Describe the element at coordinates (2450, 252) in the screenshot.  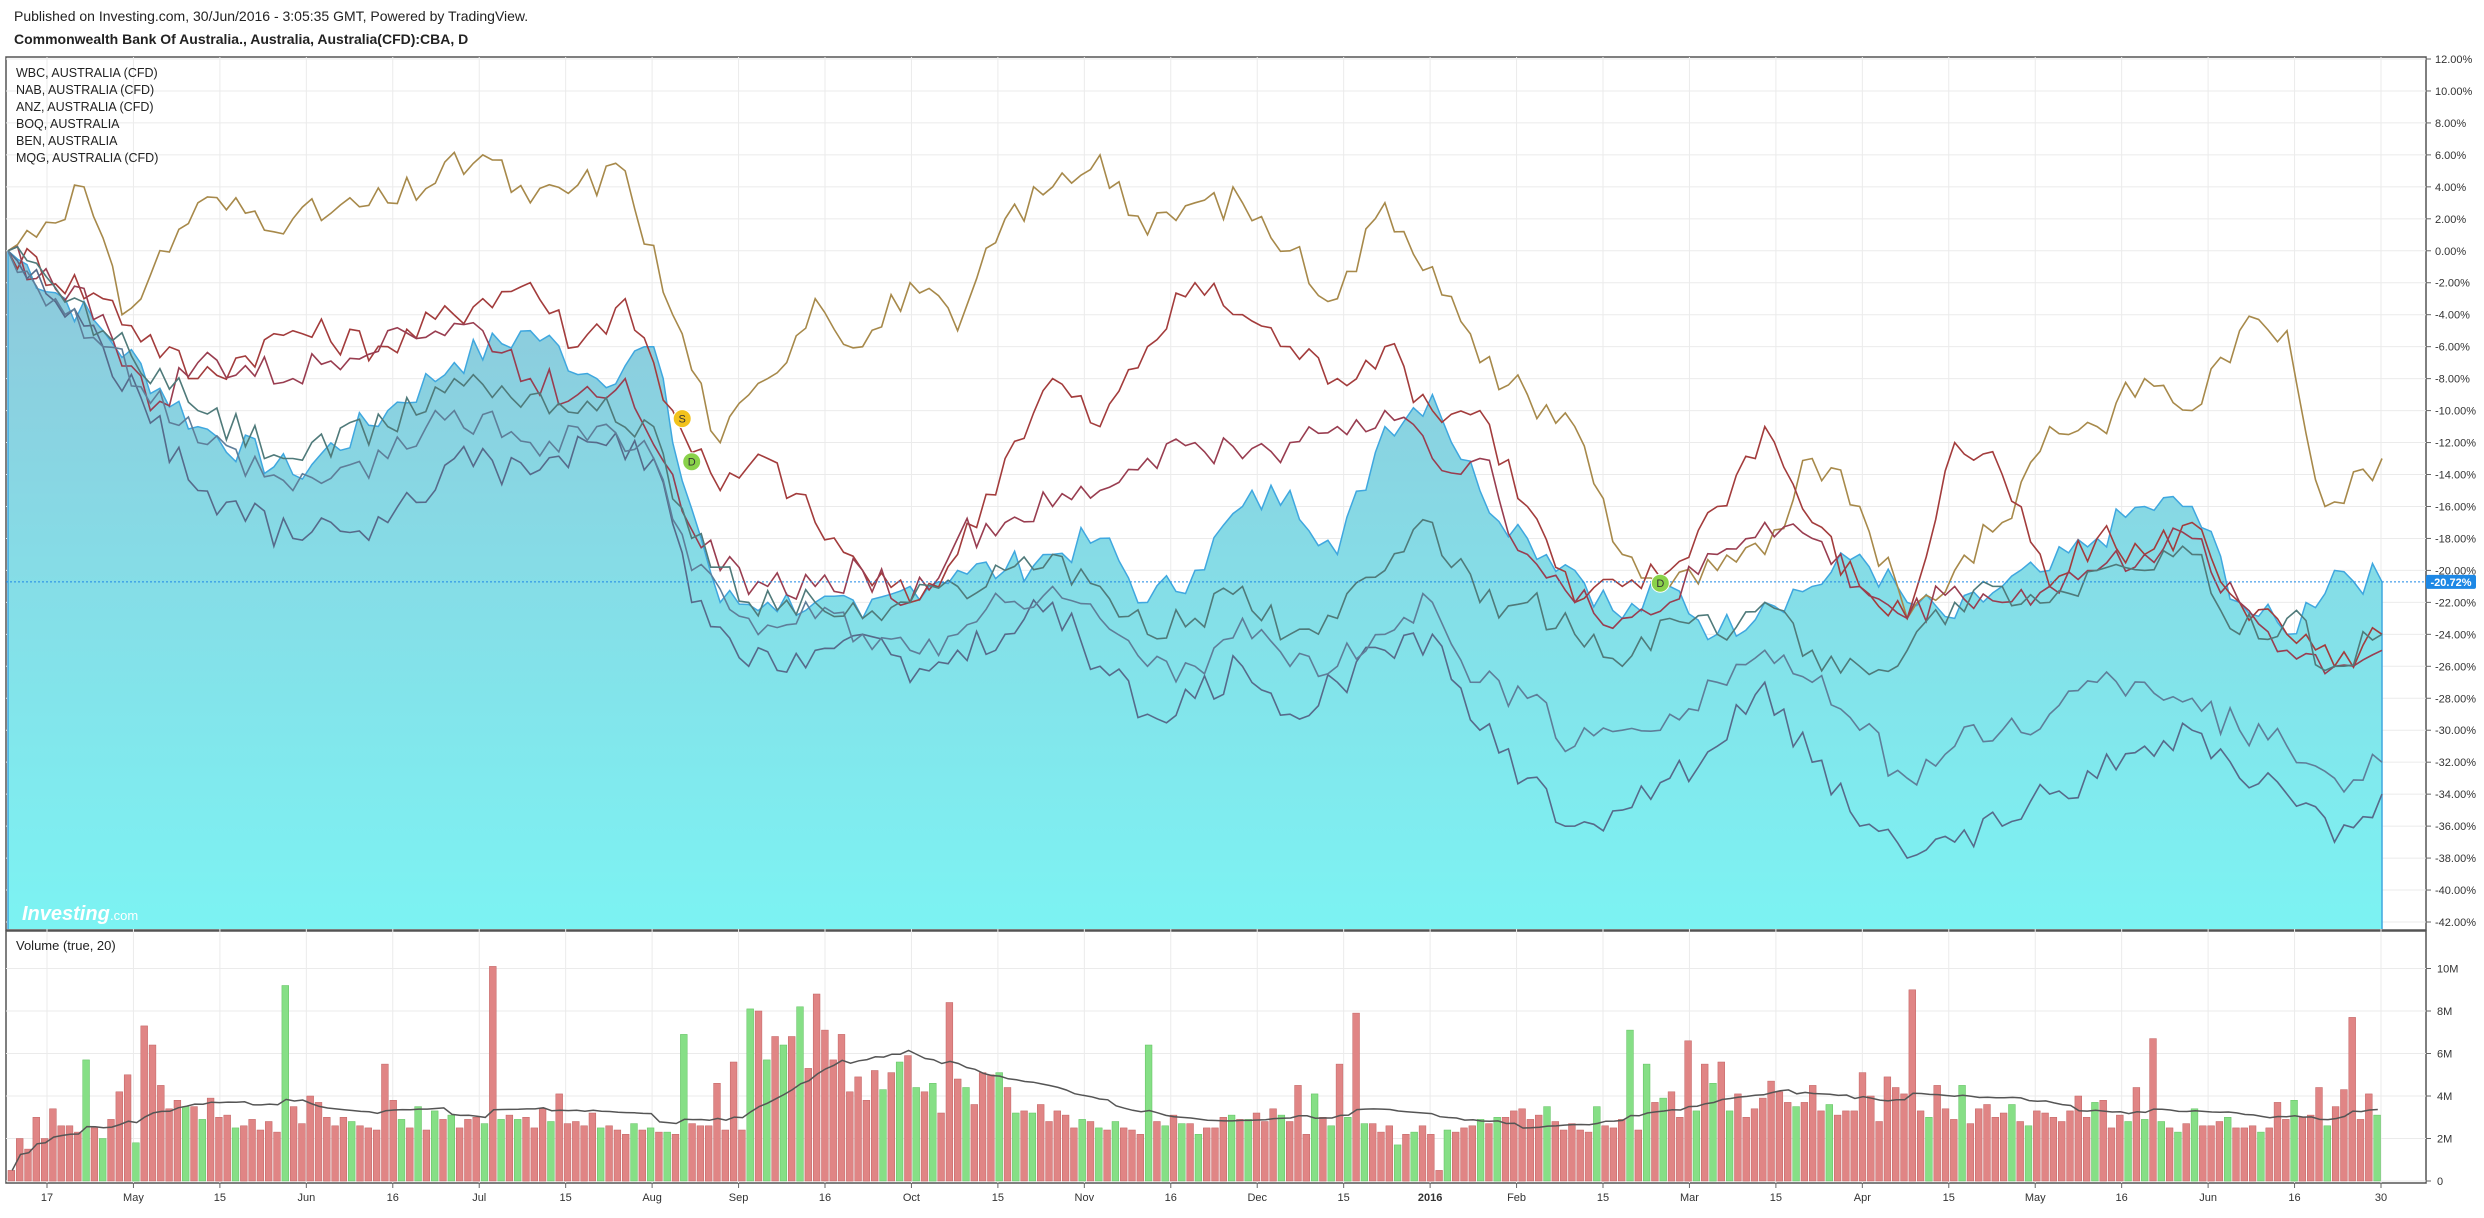
I see `y-tick-label: 0.00%` at that location.